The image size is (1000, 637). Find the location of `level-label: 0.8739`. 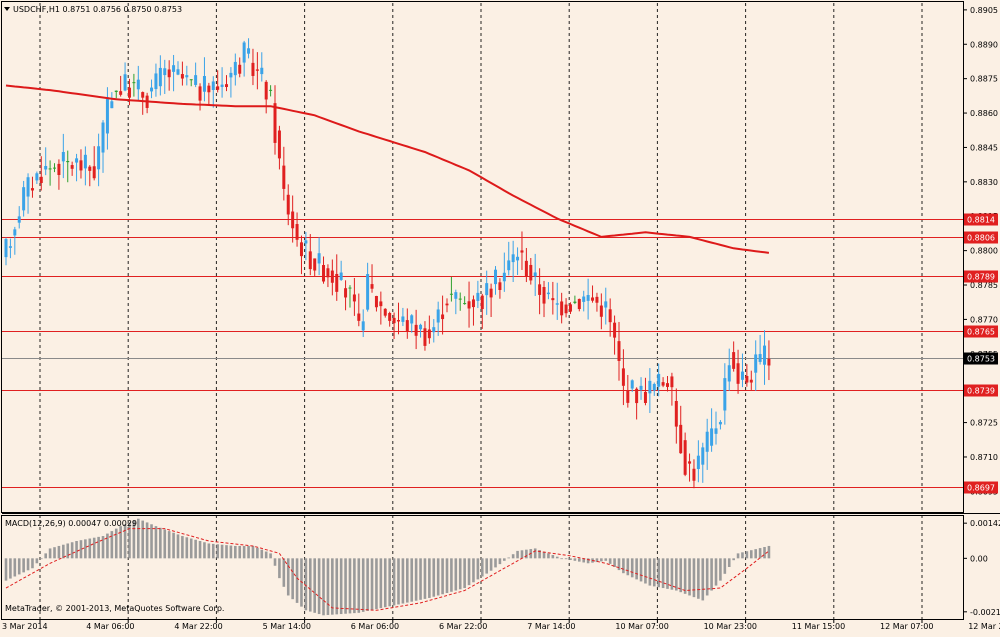

level-label: 0.8739 is located at coordinates (981, 391).